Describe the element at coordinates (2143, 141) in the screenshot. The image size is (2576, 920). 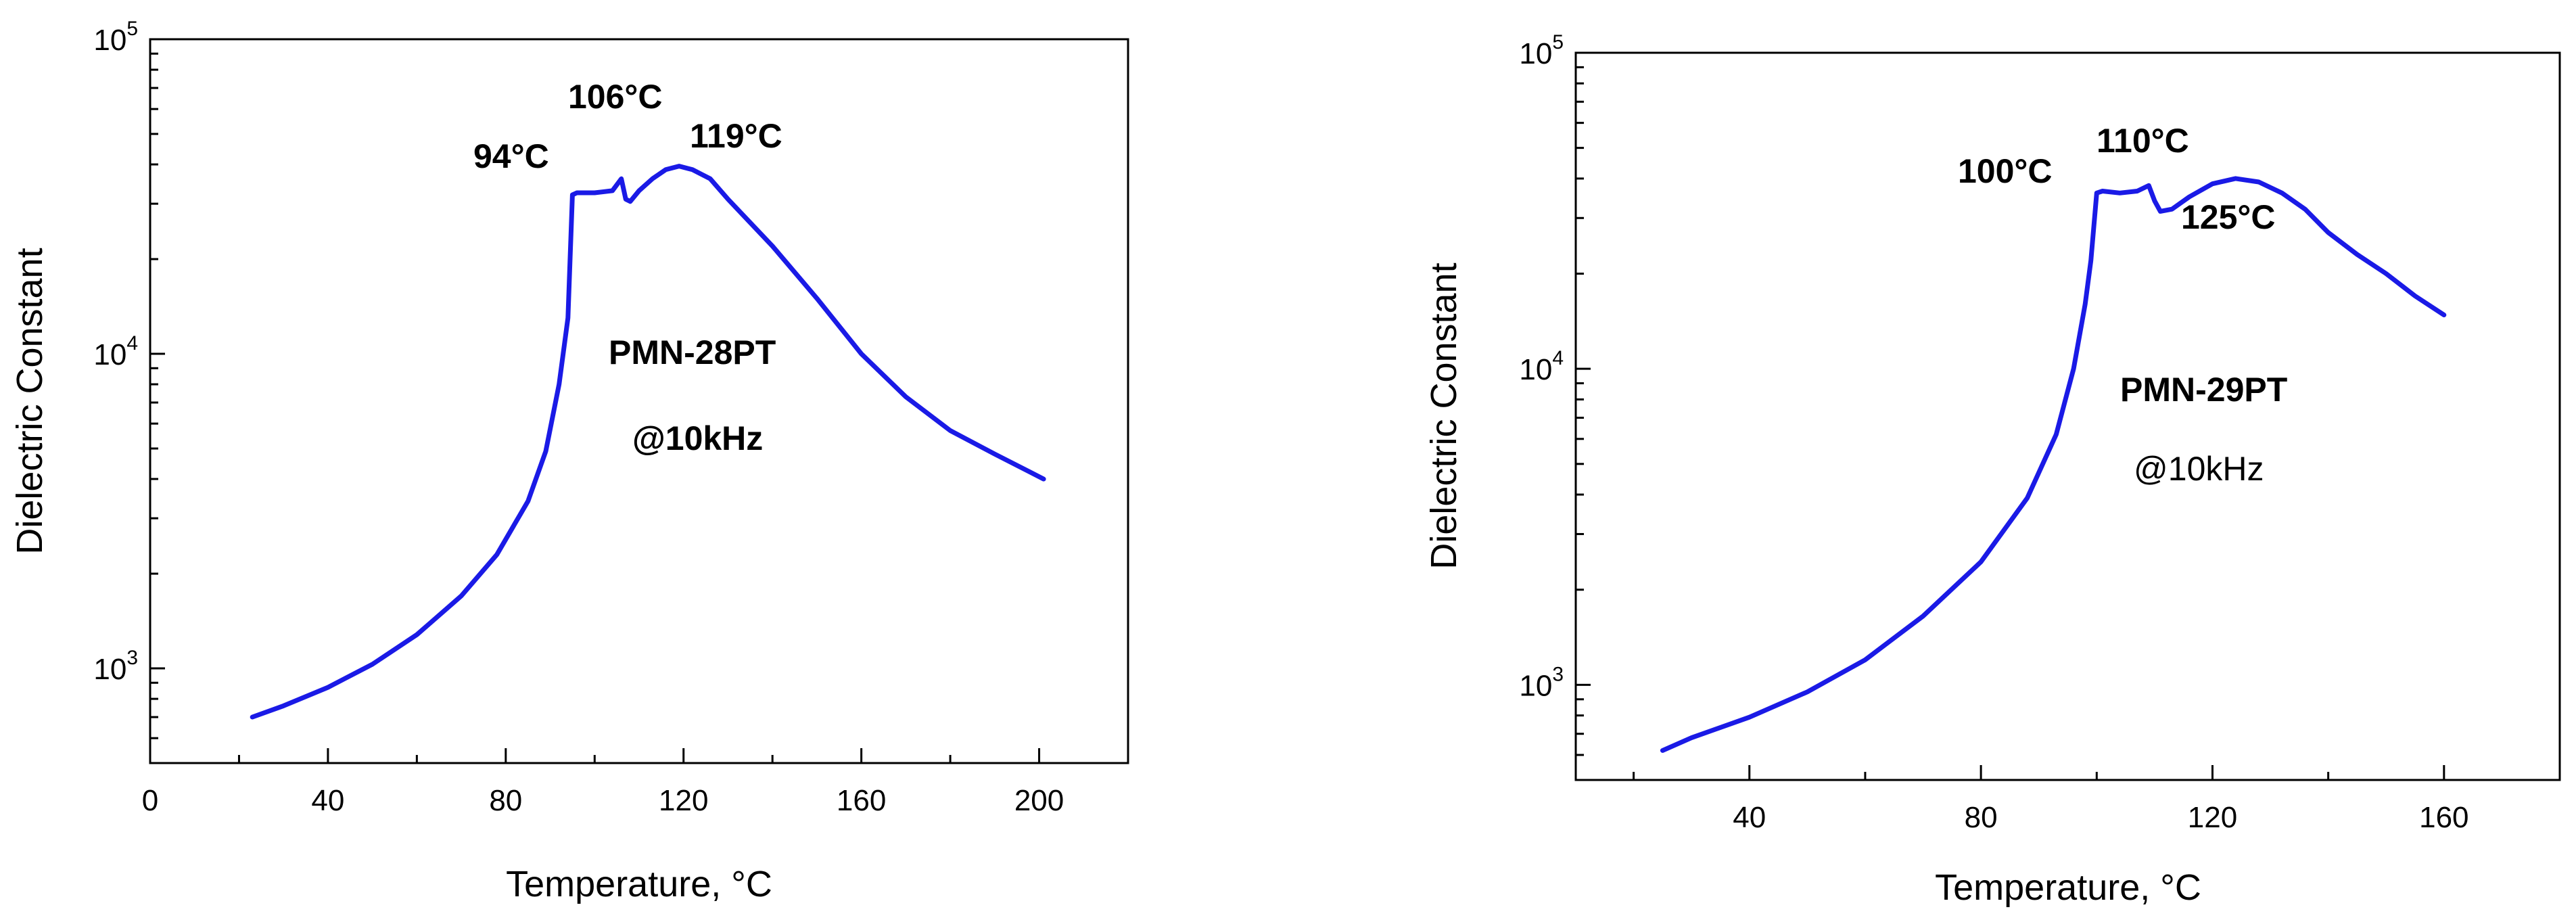
I see `annotation-110c: 110°C` at that location.